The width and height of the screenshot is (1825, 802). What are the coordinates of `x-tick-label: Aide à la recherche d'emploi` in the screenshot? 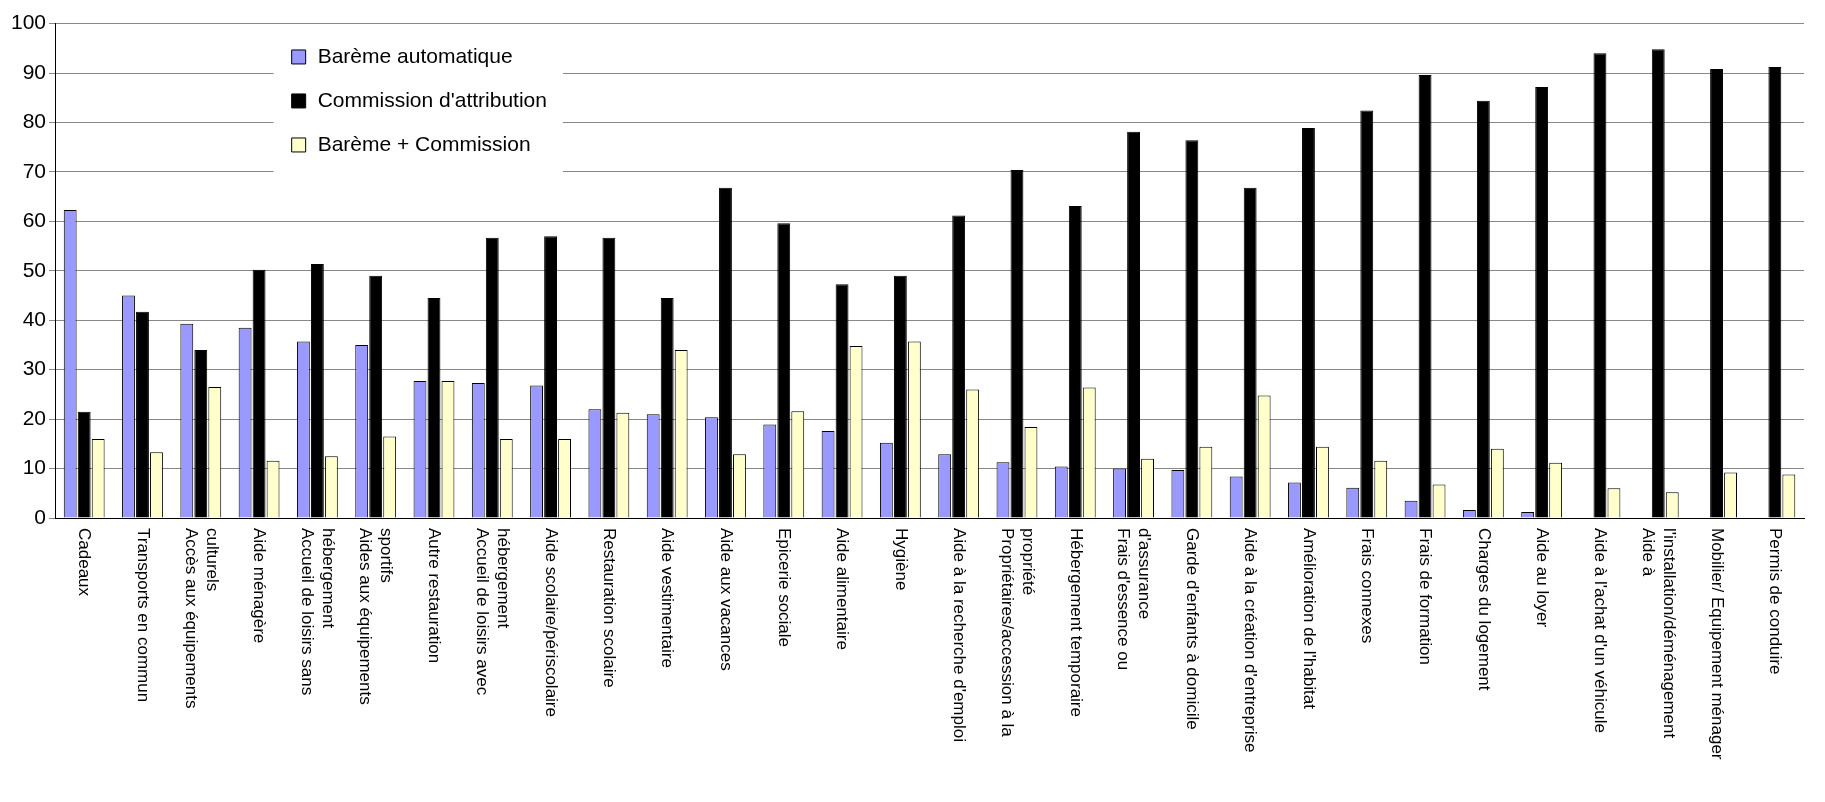 It's located at (959, 635).